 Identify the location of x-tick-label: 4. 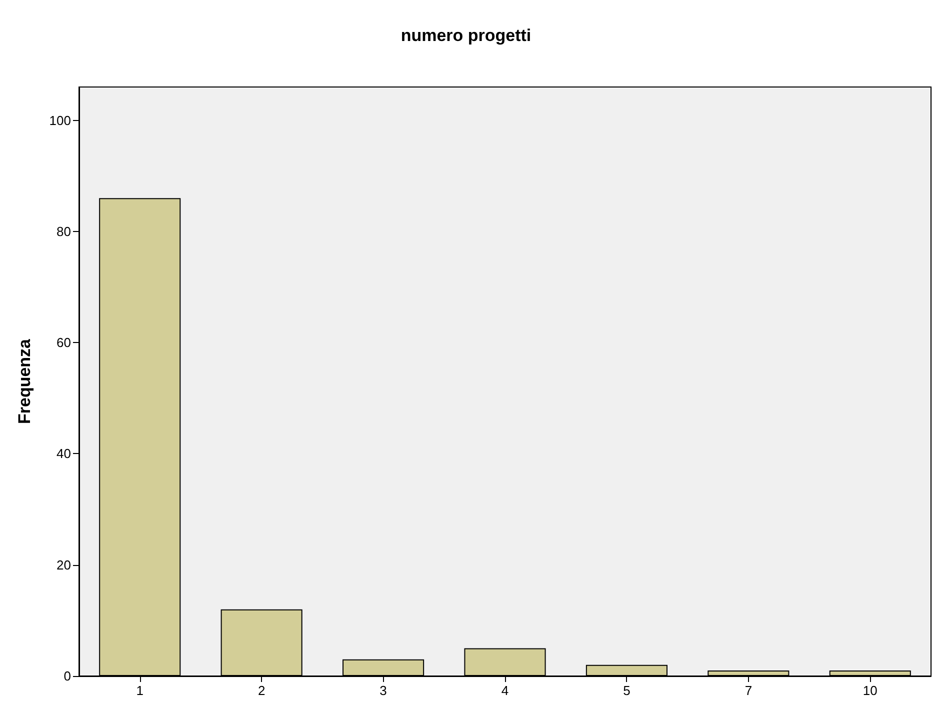
(505, 690).